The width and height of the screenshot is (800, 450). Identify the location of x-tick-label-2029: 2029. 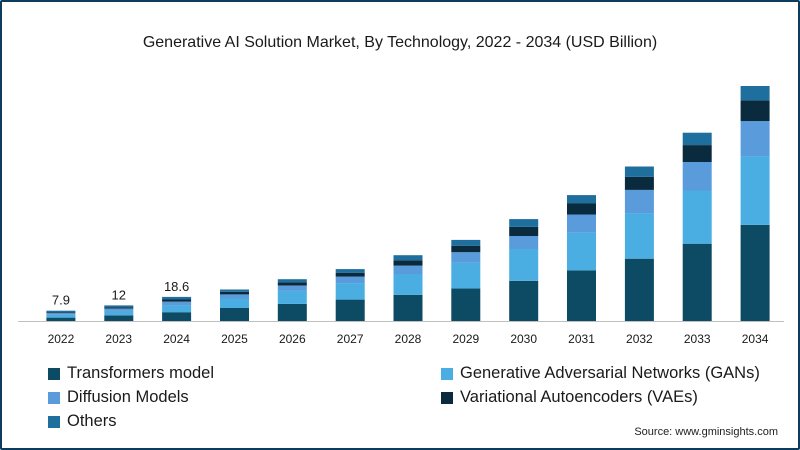
(465, 339).